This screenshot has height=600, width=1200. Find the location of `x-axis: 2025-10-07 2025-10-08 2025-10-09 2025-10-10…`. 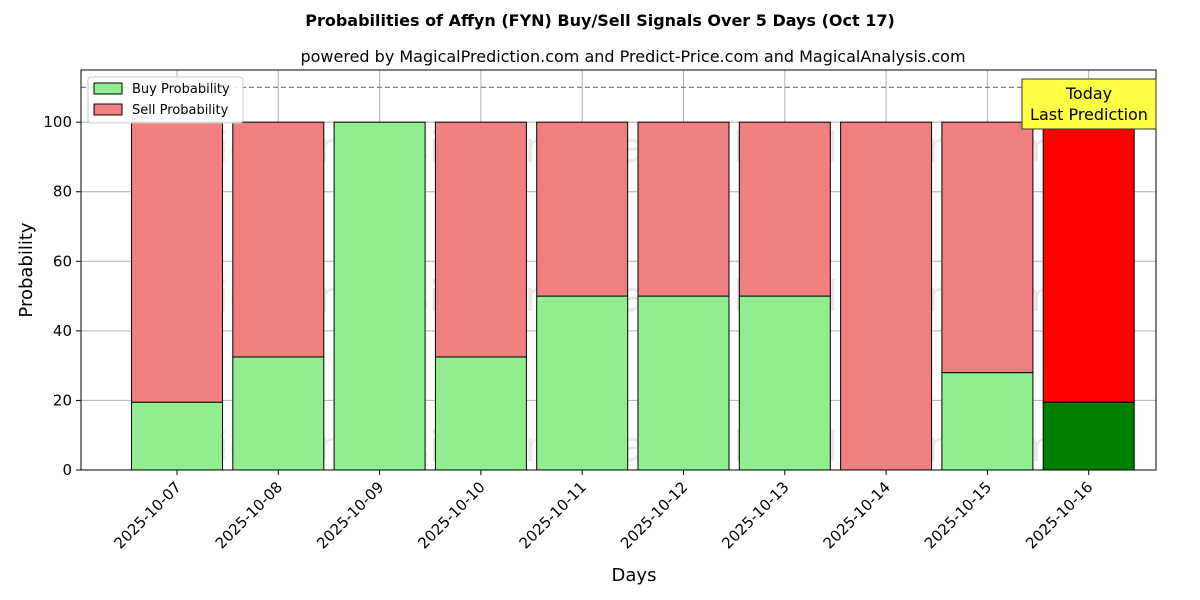

x-axis: 2025-10-07 2025-10-08 2025-10-09 2025-10-10… is located at coordinates (603, 511).